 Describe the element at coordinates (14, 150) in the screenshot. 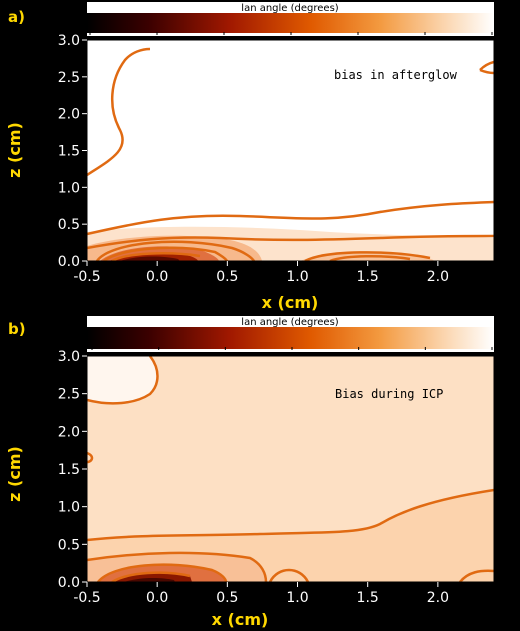

I see `y-axis-label-a: z (cm)` at that location.